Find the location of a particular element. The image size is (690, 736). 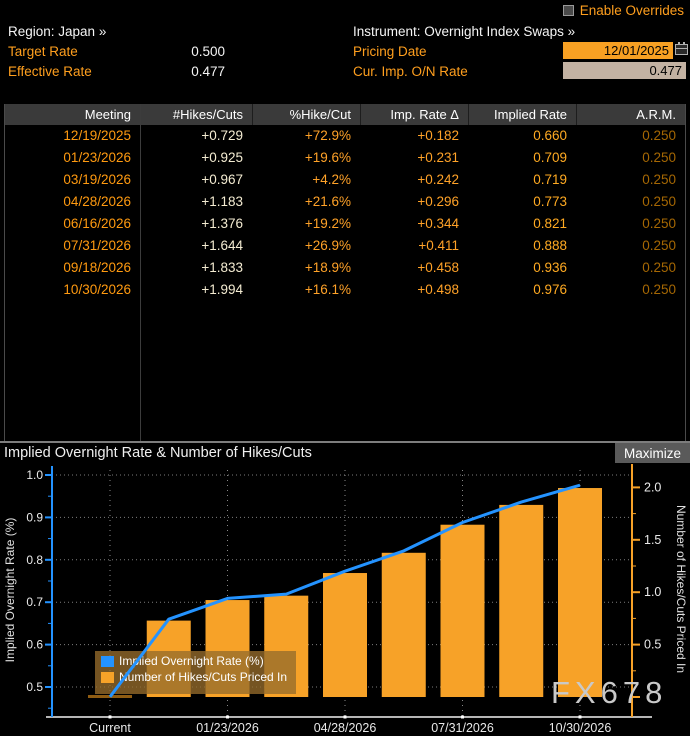

cell: +0.967 is located at coordinates (222, 179).